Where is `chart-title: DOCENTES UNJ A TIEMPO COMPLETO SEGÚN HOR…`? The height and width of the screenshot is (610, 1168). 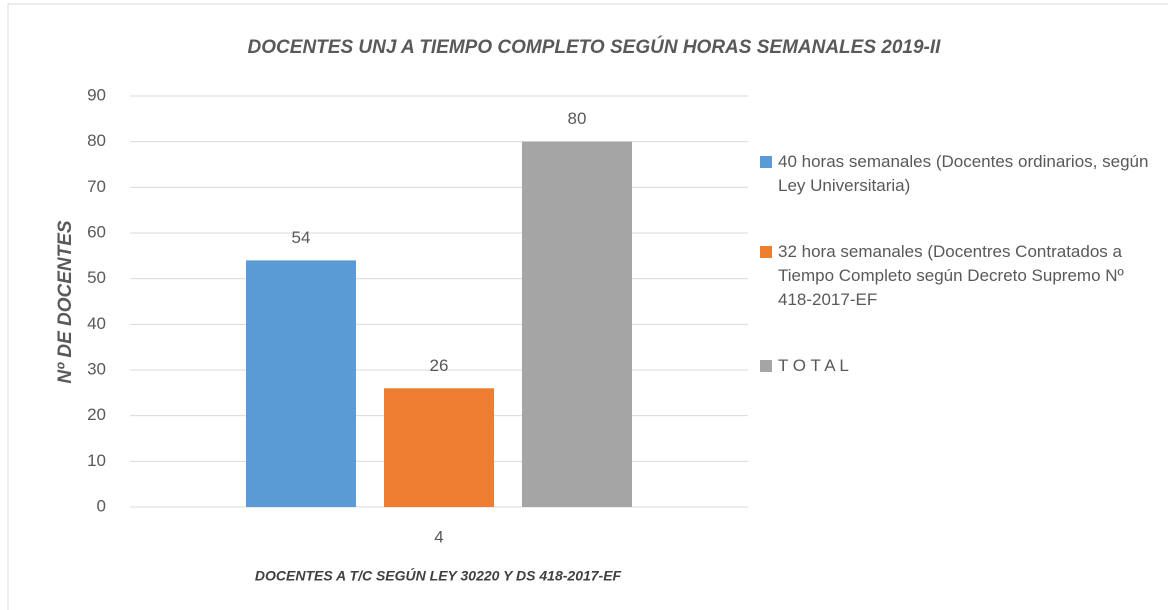
chart-title: DOCENTES UNJ A TIEMPO COMPLETO SEGÚN HOR… is located at coordinates (595, 47).